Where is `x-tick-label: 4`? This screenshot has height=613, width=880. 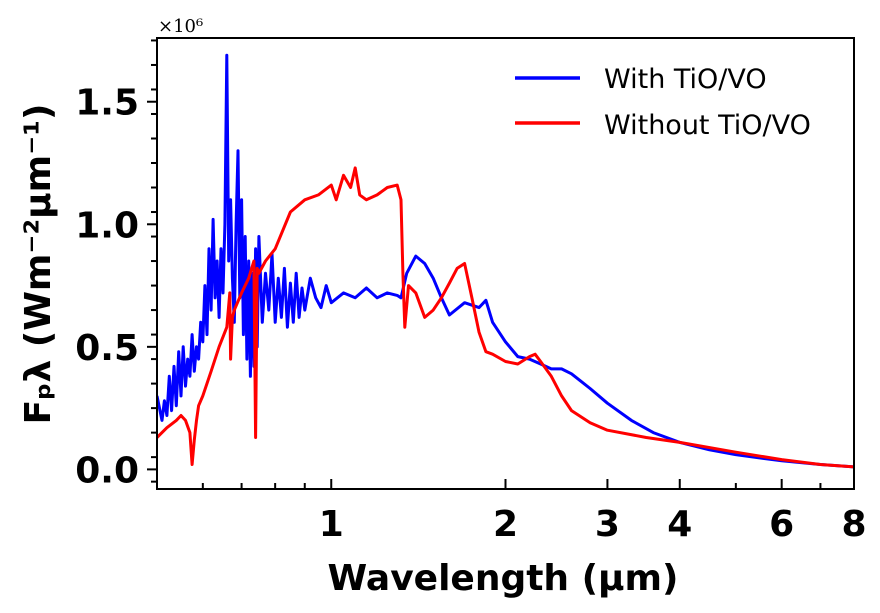
x-tick-label: 4 is located at coordinates (679, 524).